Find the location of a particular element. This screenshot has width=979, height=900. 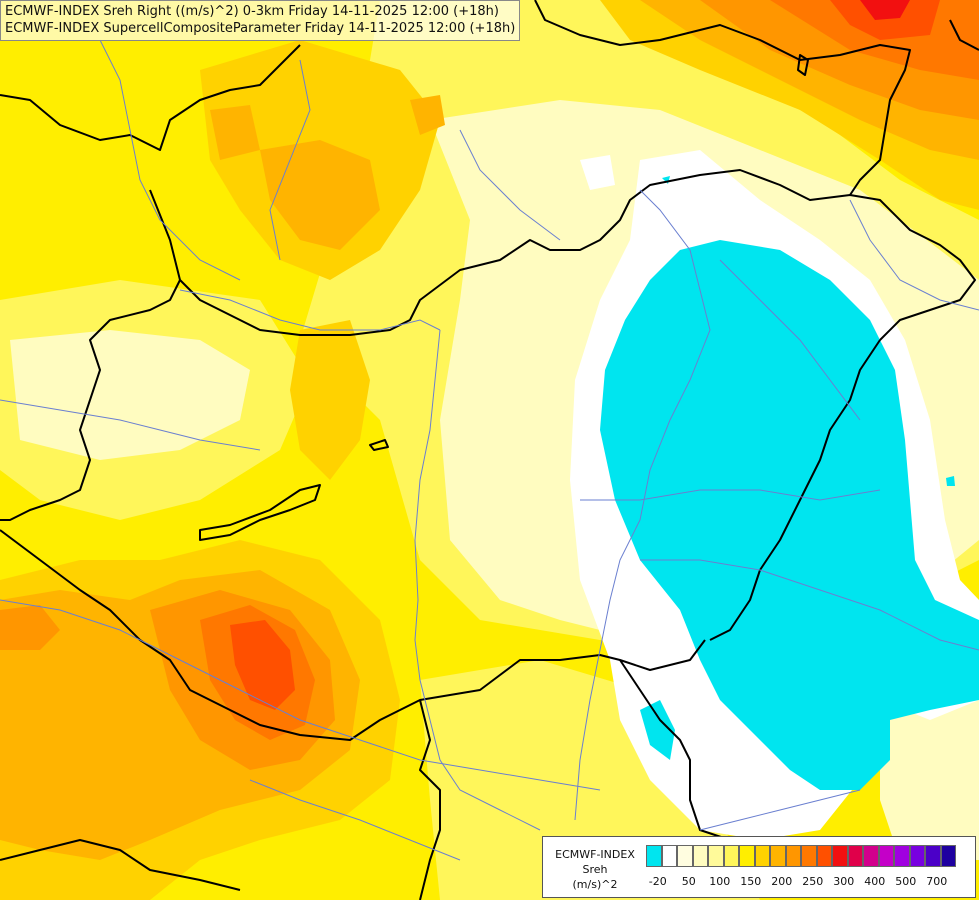

border-south-central is located at coordinates (430, 799).